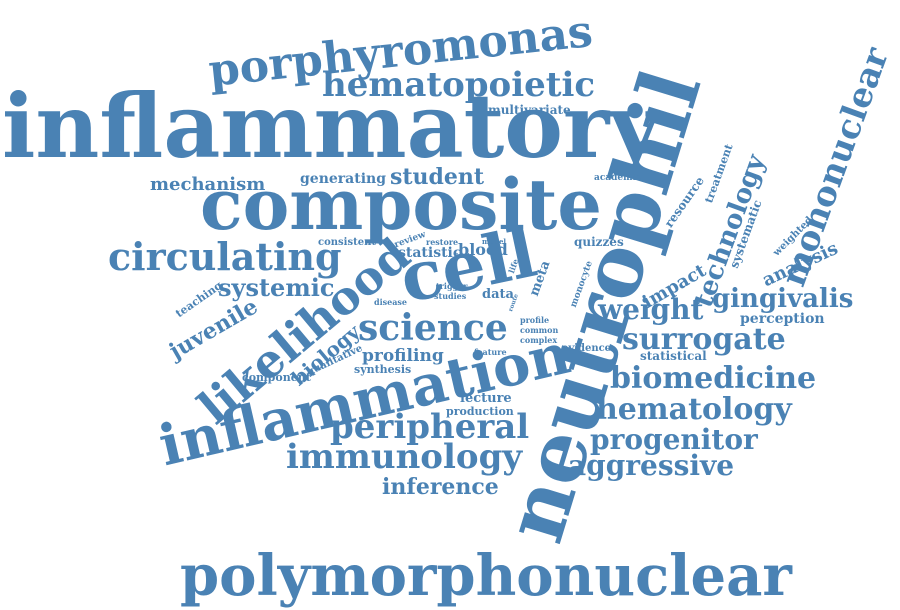 This screenshot has width=900, height=610. What do you see at coordinates (782, 319) in the screenshot?
I see `word-perception: perception` at bounding box center [782, 319].